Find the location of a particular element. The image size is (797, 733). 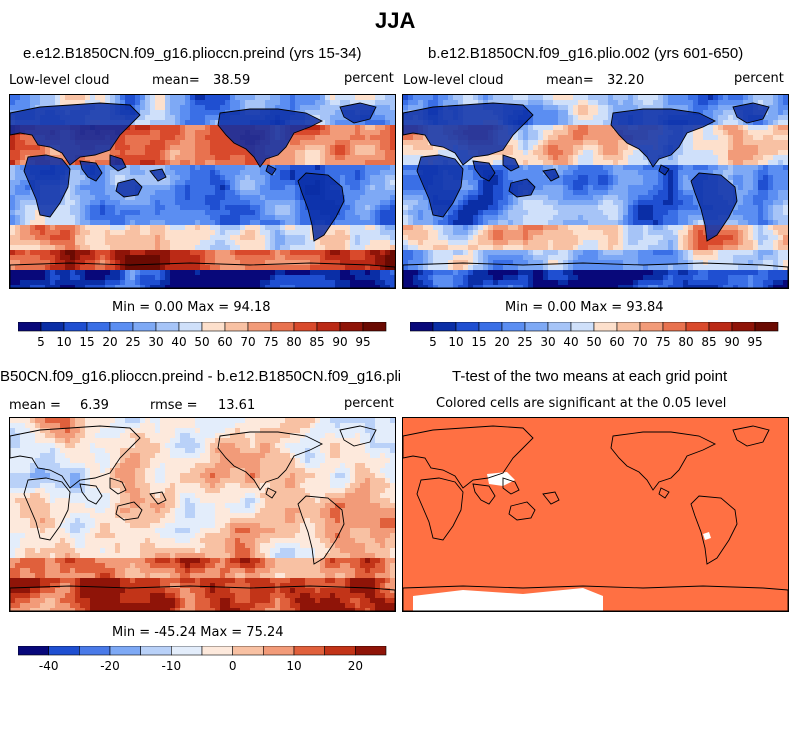

panel4-map is located at coordinates (595, 514).